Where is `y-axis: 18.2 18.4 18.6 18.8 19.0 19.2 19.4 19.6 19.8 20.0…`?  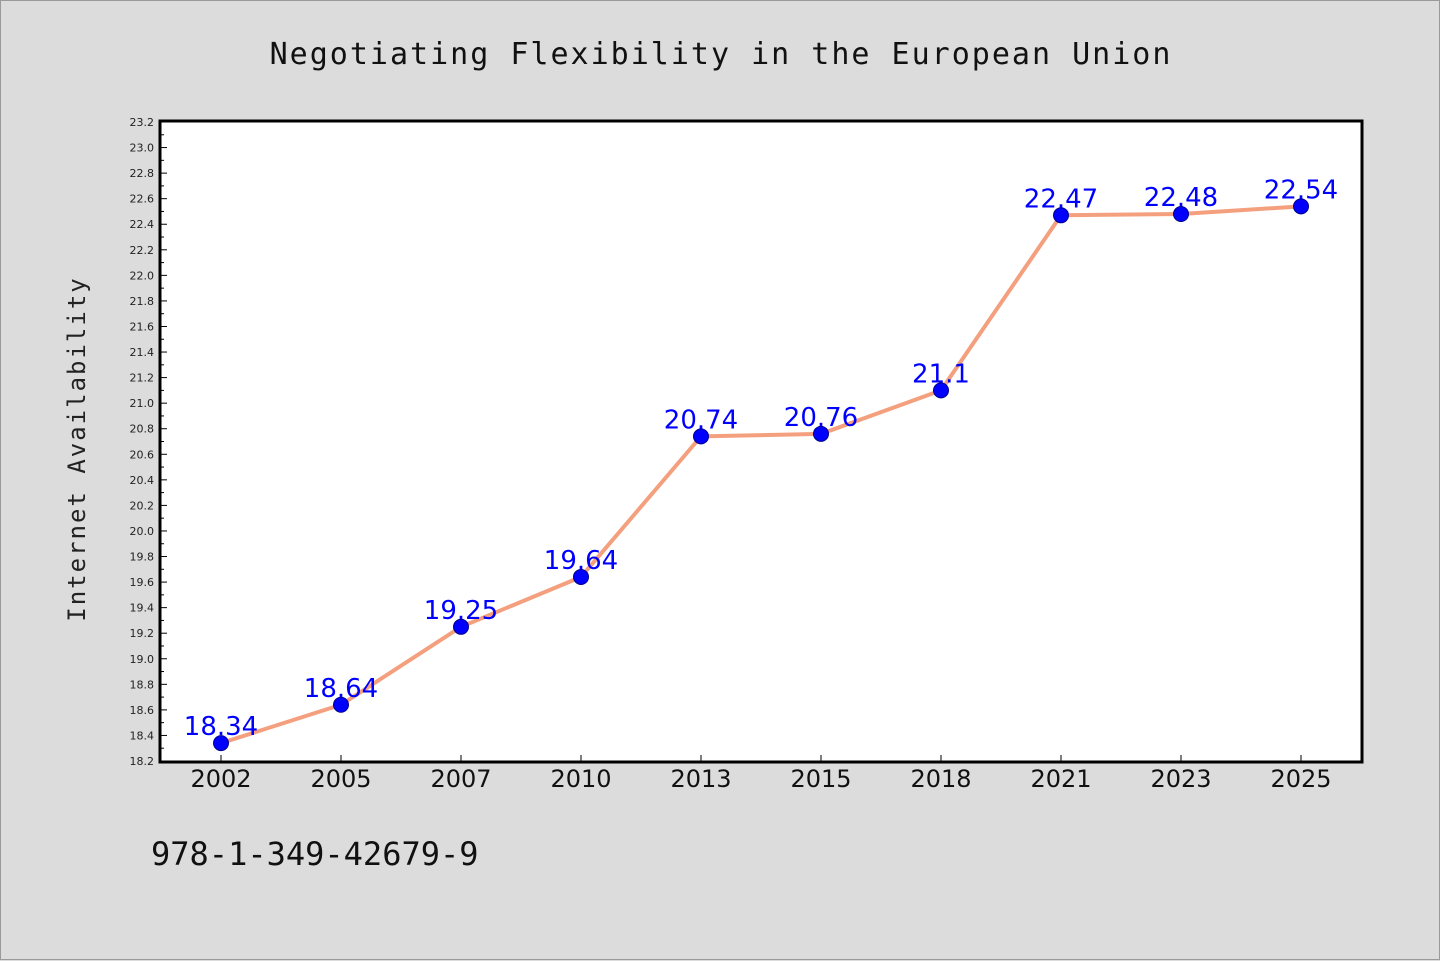 y-axis: 18.2 18.4 18.6 18.8 19.0 19.2 19.4 19.6 19.8 20.0… is located at coordinates (148, 442).